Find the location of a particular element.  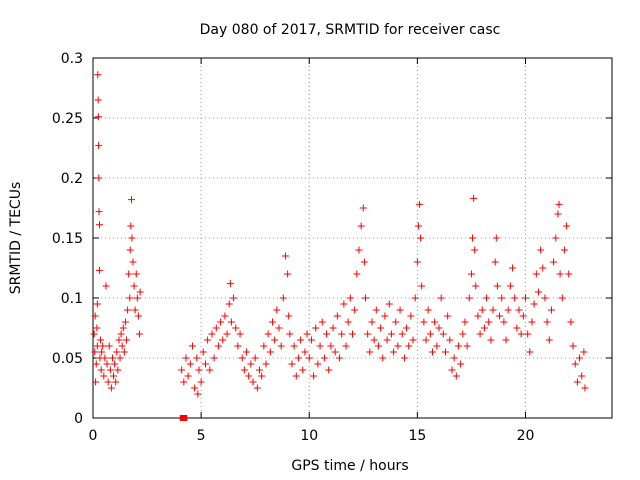

x-tick-label: 20 is located at coordinates (526, 436).